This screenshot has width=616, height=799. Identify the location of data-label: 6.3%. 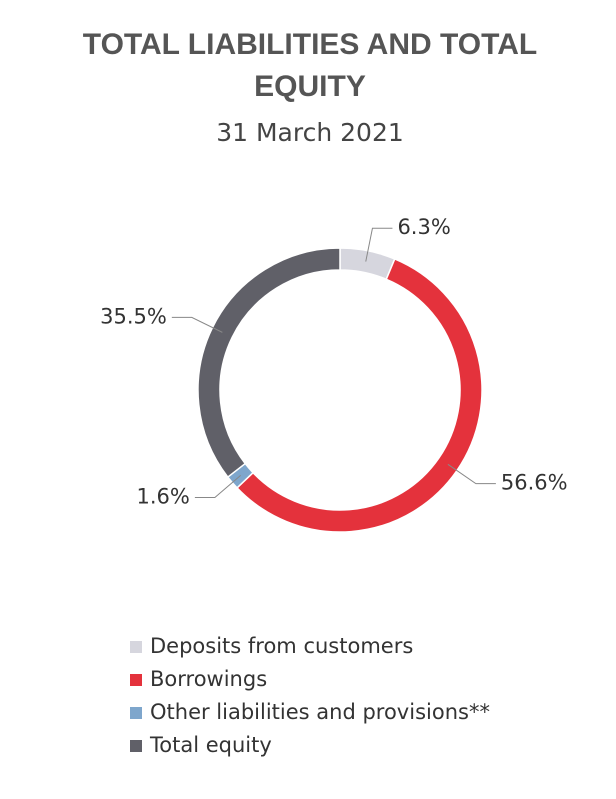
(423, 227).